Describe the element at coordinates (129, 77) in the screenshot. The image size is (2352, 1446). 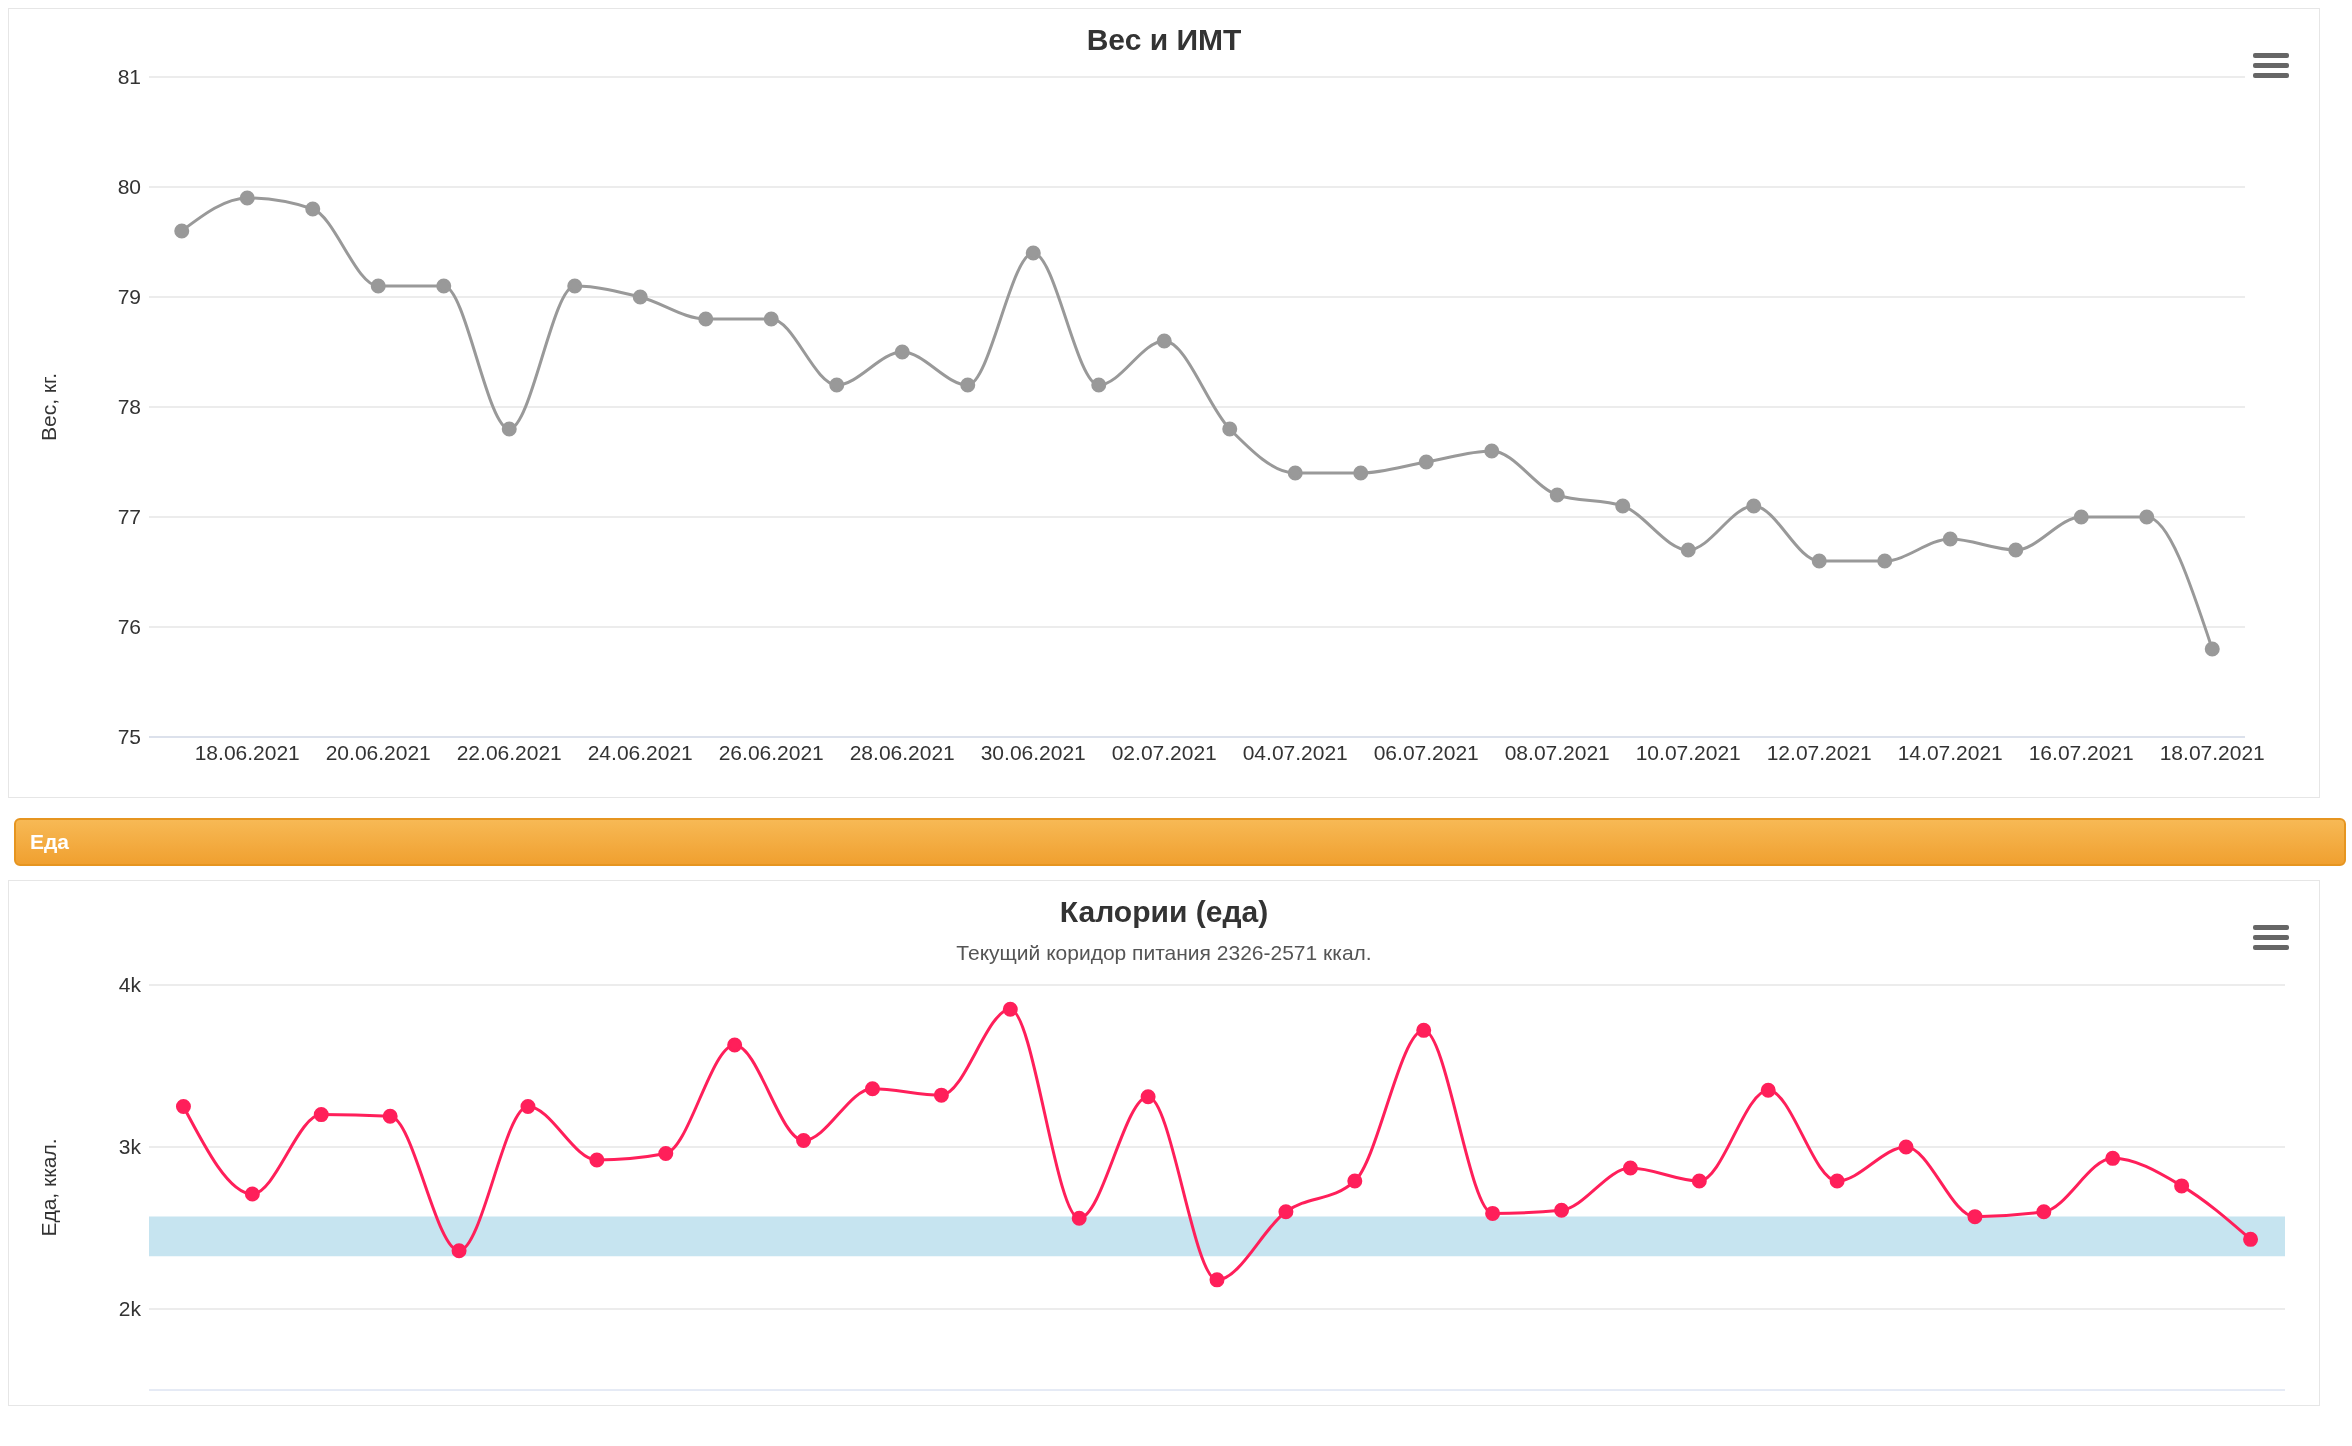
I see `y-tick-label: 81` at that location.